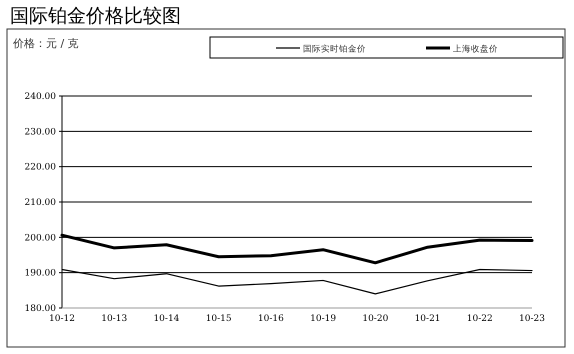 The height and width of the screenshot is (354, 574). What do you see at coordinates (475, 49) in the screenshot?
I see `legend-label: 上海收盘价` at bounding box center [475, 49].